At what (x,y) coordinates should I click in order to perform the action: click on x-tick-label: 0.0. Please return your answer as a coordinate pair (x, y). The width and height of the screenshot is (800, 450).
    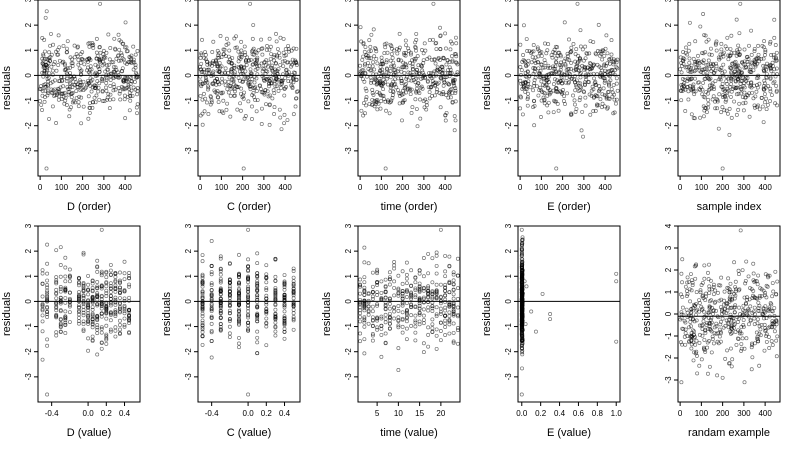
    Looking at the image, I should click on (89, 413).